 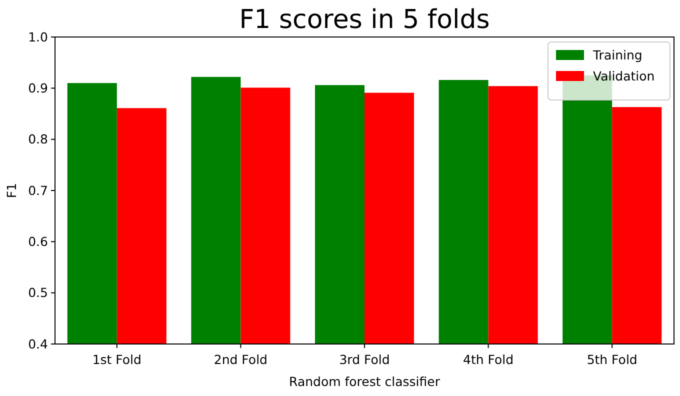 I want to click on y-tick-label: 0.8, so click(x=38, y=139).